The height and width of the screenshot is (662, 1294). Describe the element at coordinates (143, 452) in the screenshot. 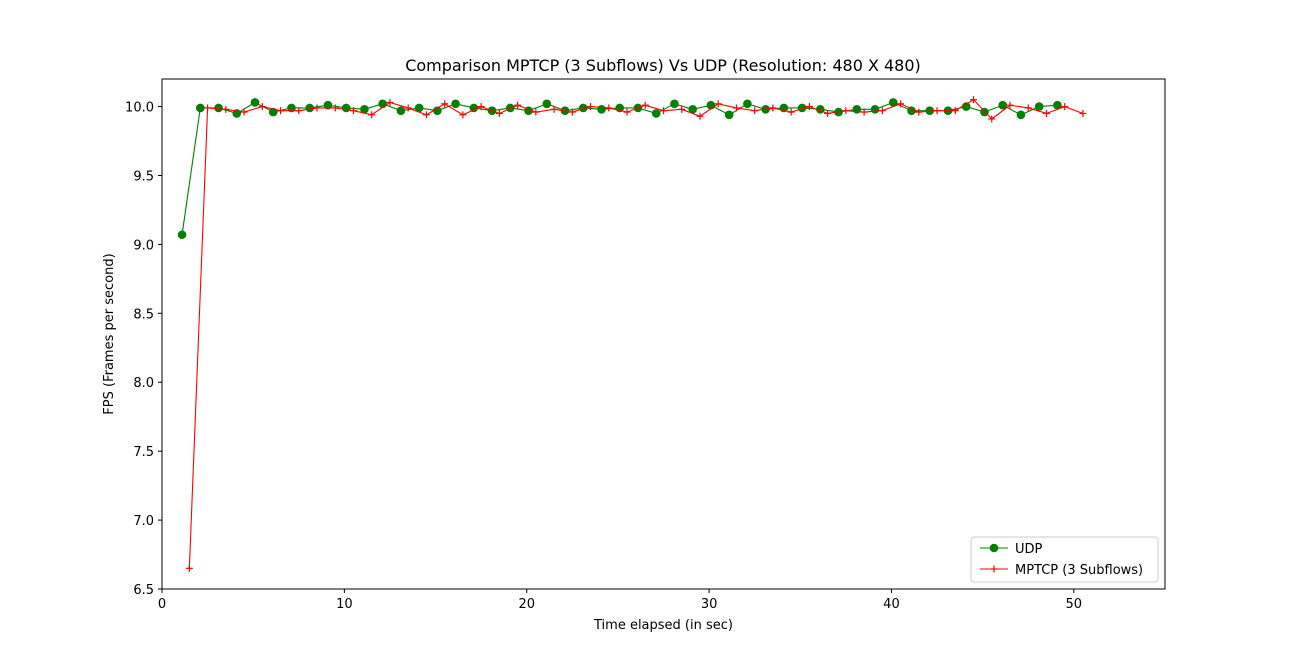

I see `y-tick-label: 7.5` at that location.